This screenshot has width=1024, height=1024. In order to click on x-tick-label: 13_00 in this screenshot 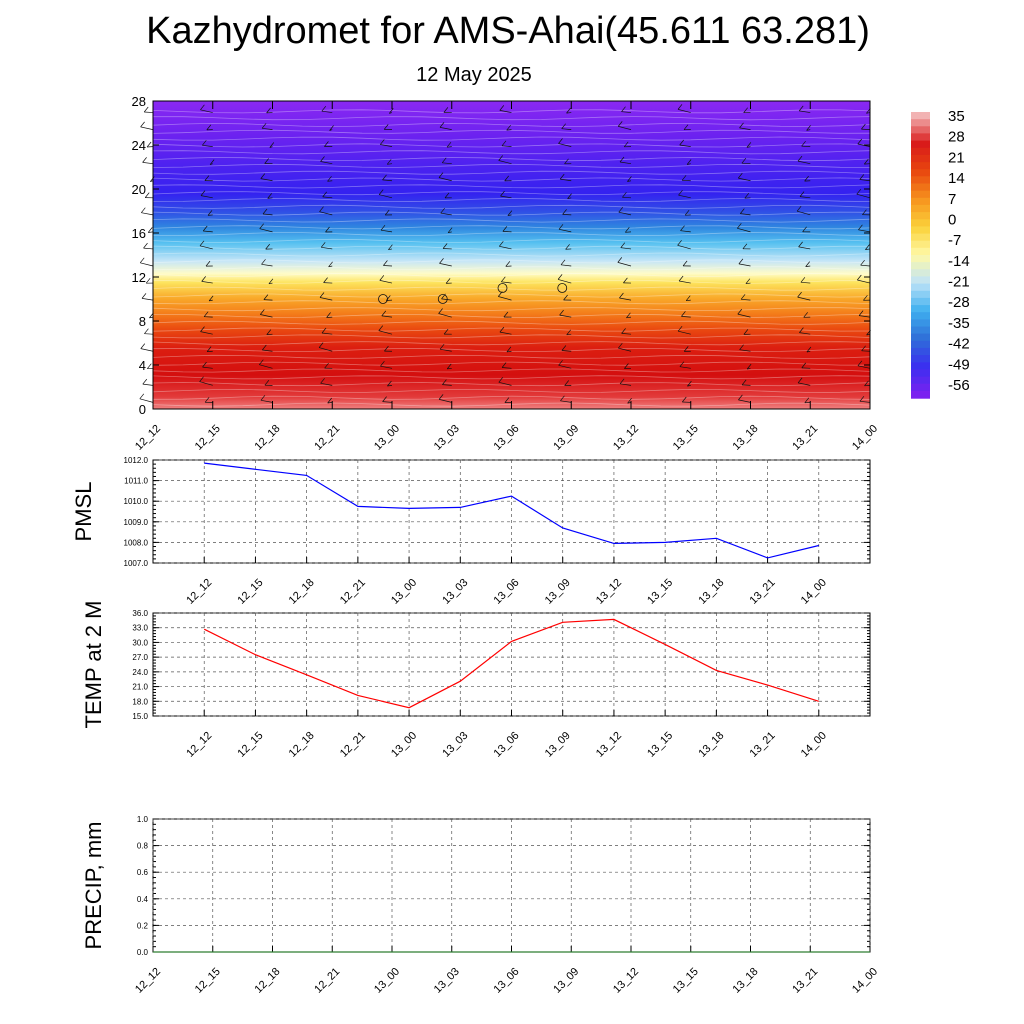, I will do `click(387, 981)`.